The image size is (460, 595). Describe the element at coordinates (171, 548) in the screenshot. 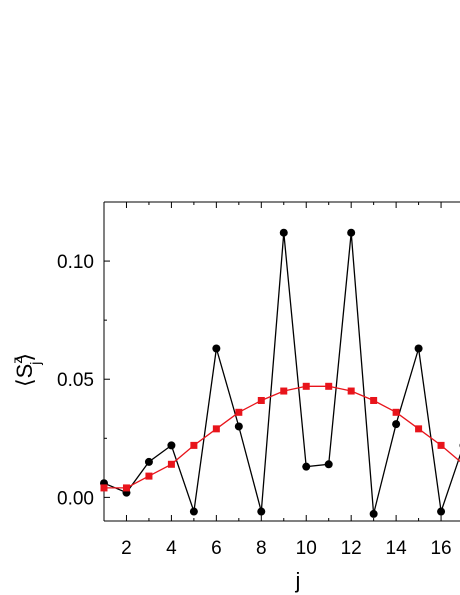

I see `x-tick-label: 4` at that location.